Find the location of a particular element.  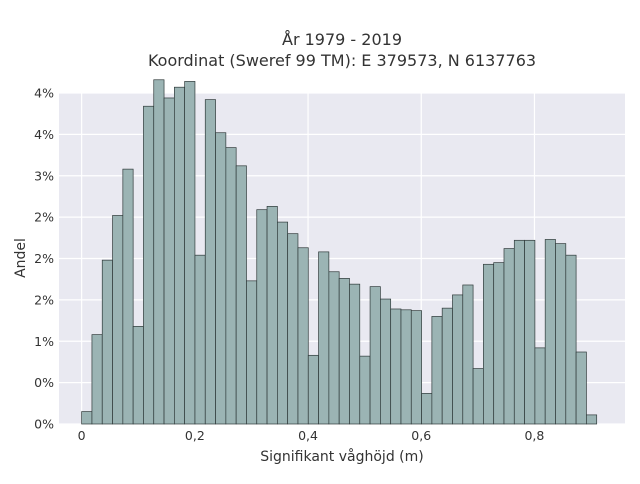

y-tick-label: 1% is located at coordinates (44, 341).